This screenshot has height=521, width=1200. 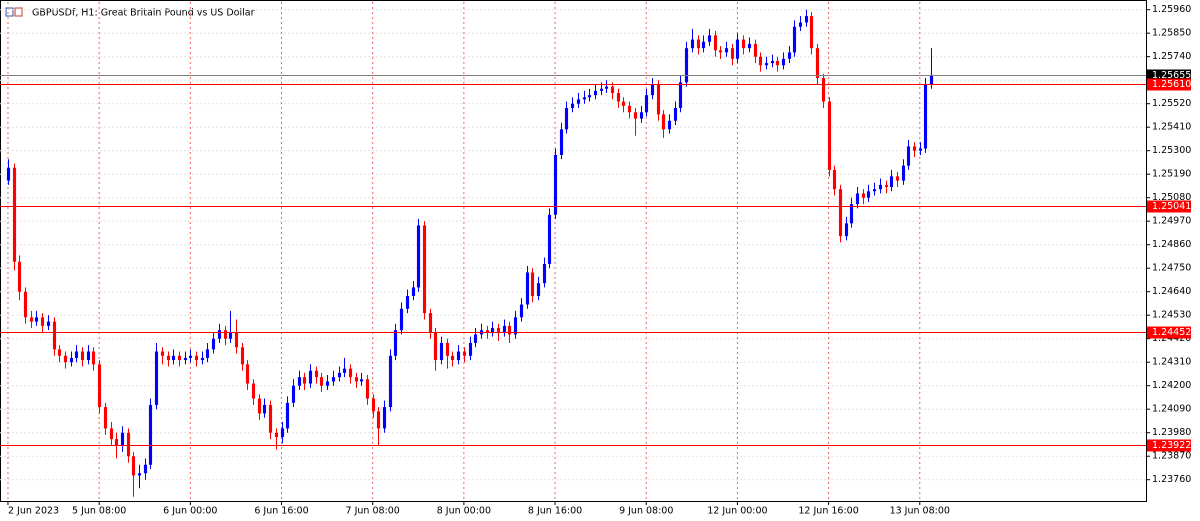 What do you see at coordinates (99, 511) in the screenshot?
I see `x-tick-label: 5 Jun 08:00` at bounding box center [99, 511].